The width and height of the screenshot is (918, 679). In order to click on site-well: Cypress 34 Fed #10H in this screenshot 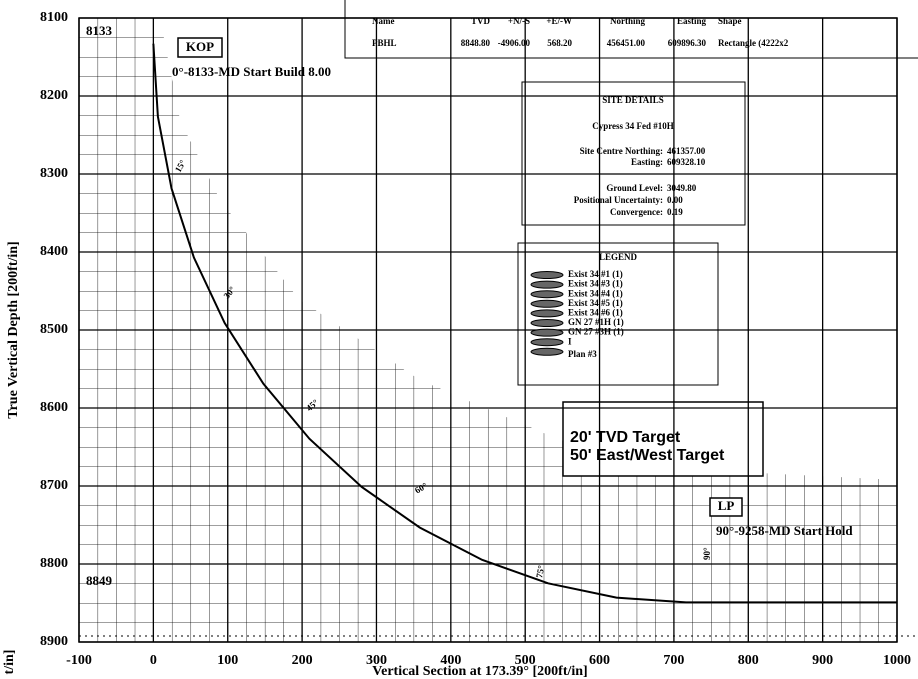, I will do `click(633, 126)`.